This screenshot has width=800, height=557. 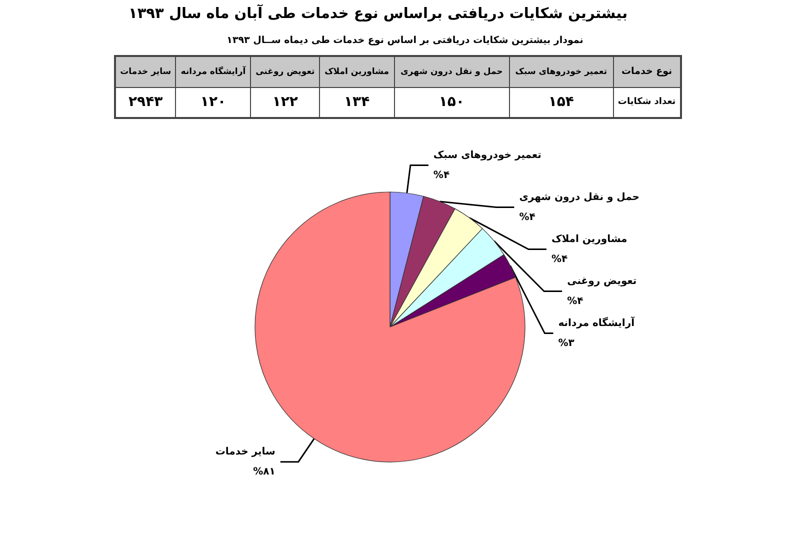 What do you see at coordinates (145, 102) in the screenshot?
I see `data-label: ۲۹۴۳` at bounding box center [145, 102].